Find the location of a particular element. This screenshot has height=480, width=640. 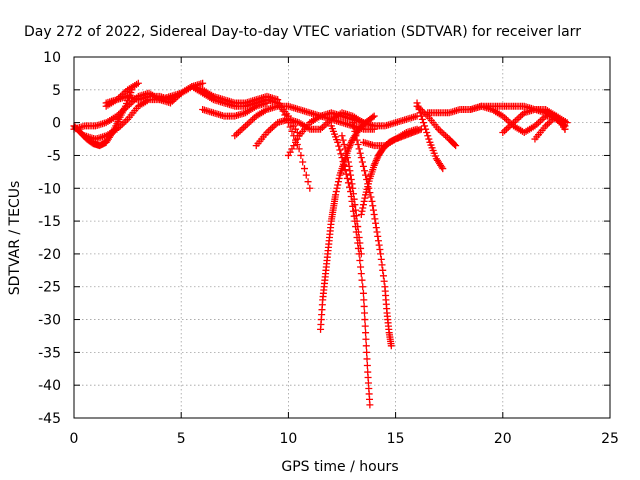

y-tick-label: 10 is located at coordinates (52, 58).